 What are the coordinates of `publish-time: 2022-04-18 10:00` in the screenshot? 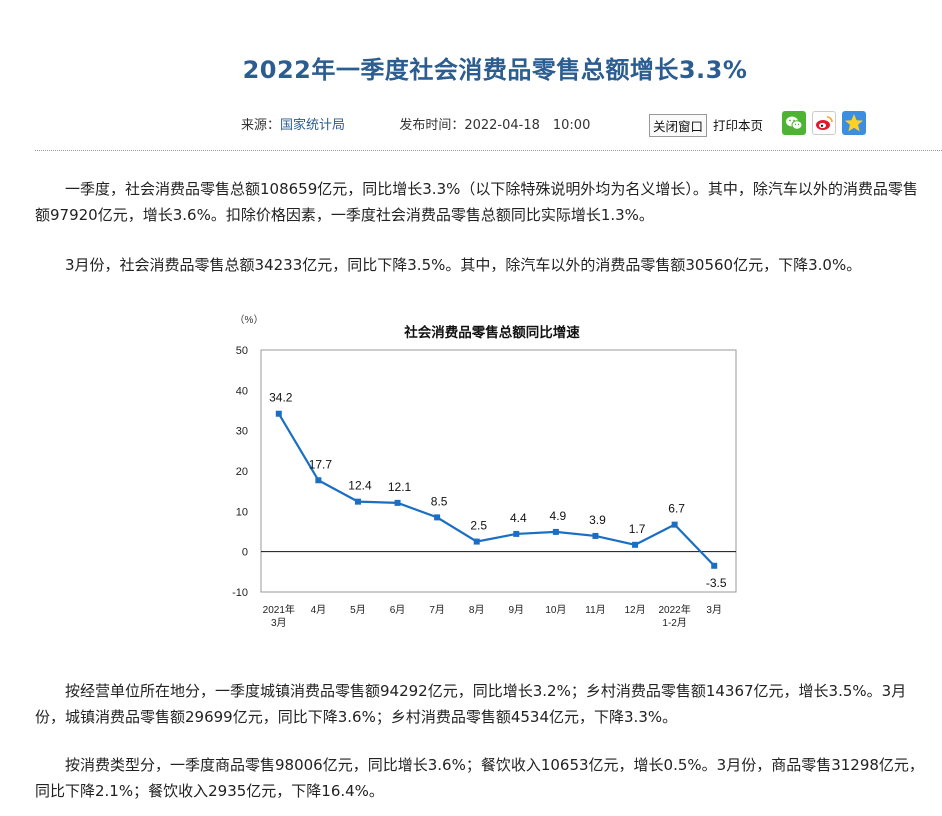 It's located at (527, 125).